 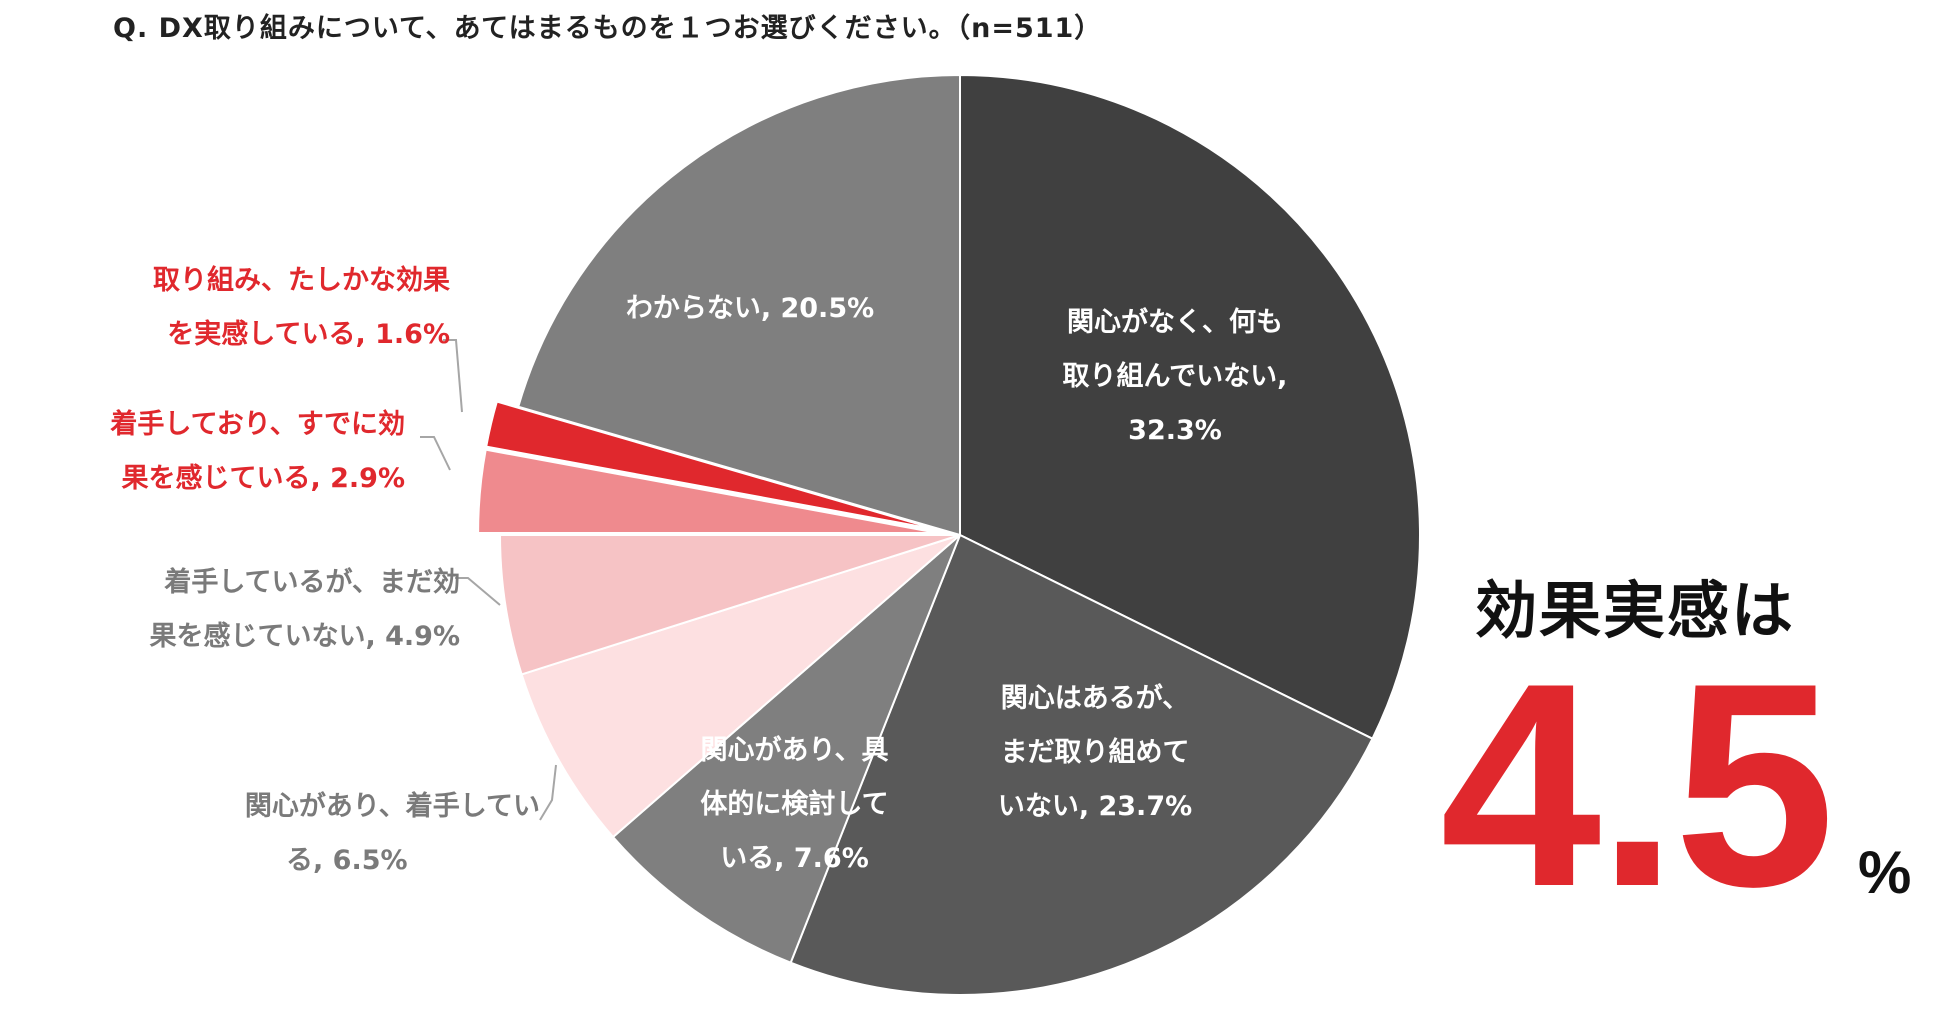 I want to click on question-title: Q. DX取り組みについて、あてはまるものを１つお選びください。（n=511）, so click(x=608, y=28).